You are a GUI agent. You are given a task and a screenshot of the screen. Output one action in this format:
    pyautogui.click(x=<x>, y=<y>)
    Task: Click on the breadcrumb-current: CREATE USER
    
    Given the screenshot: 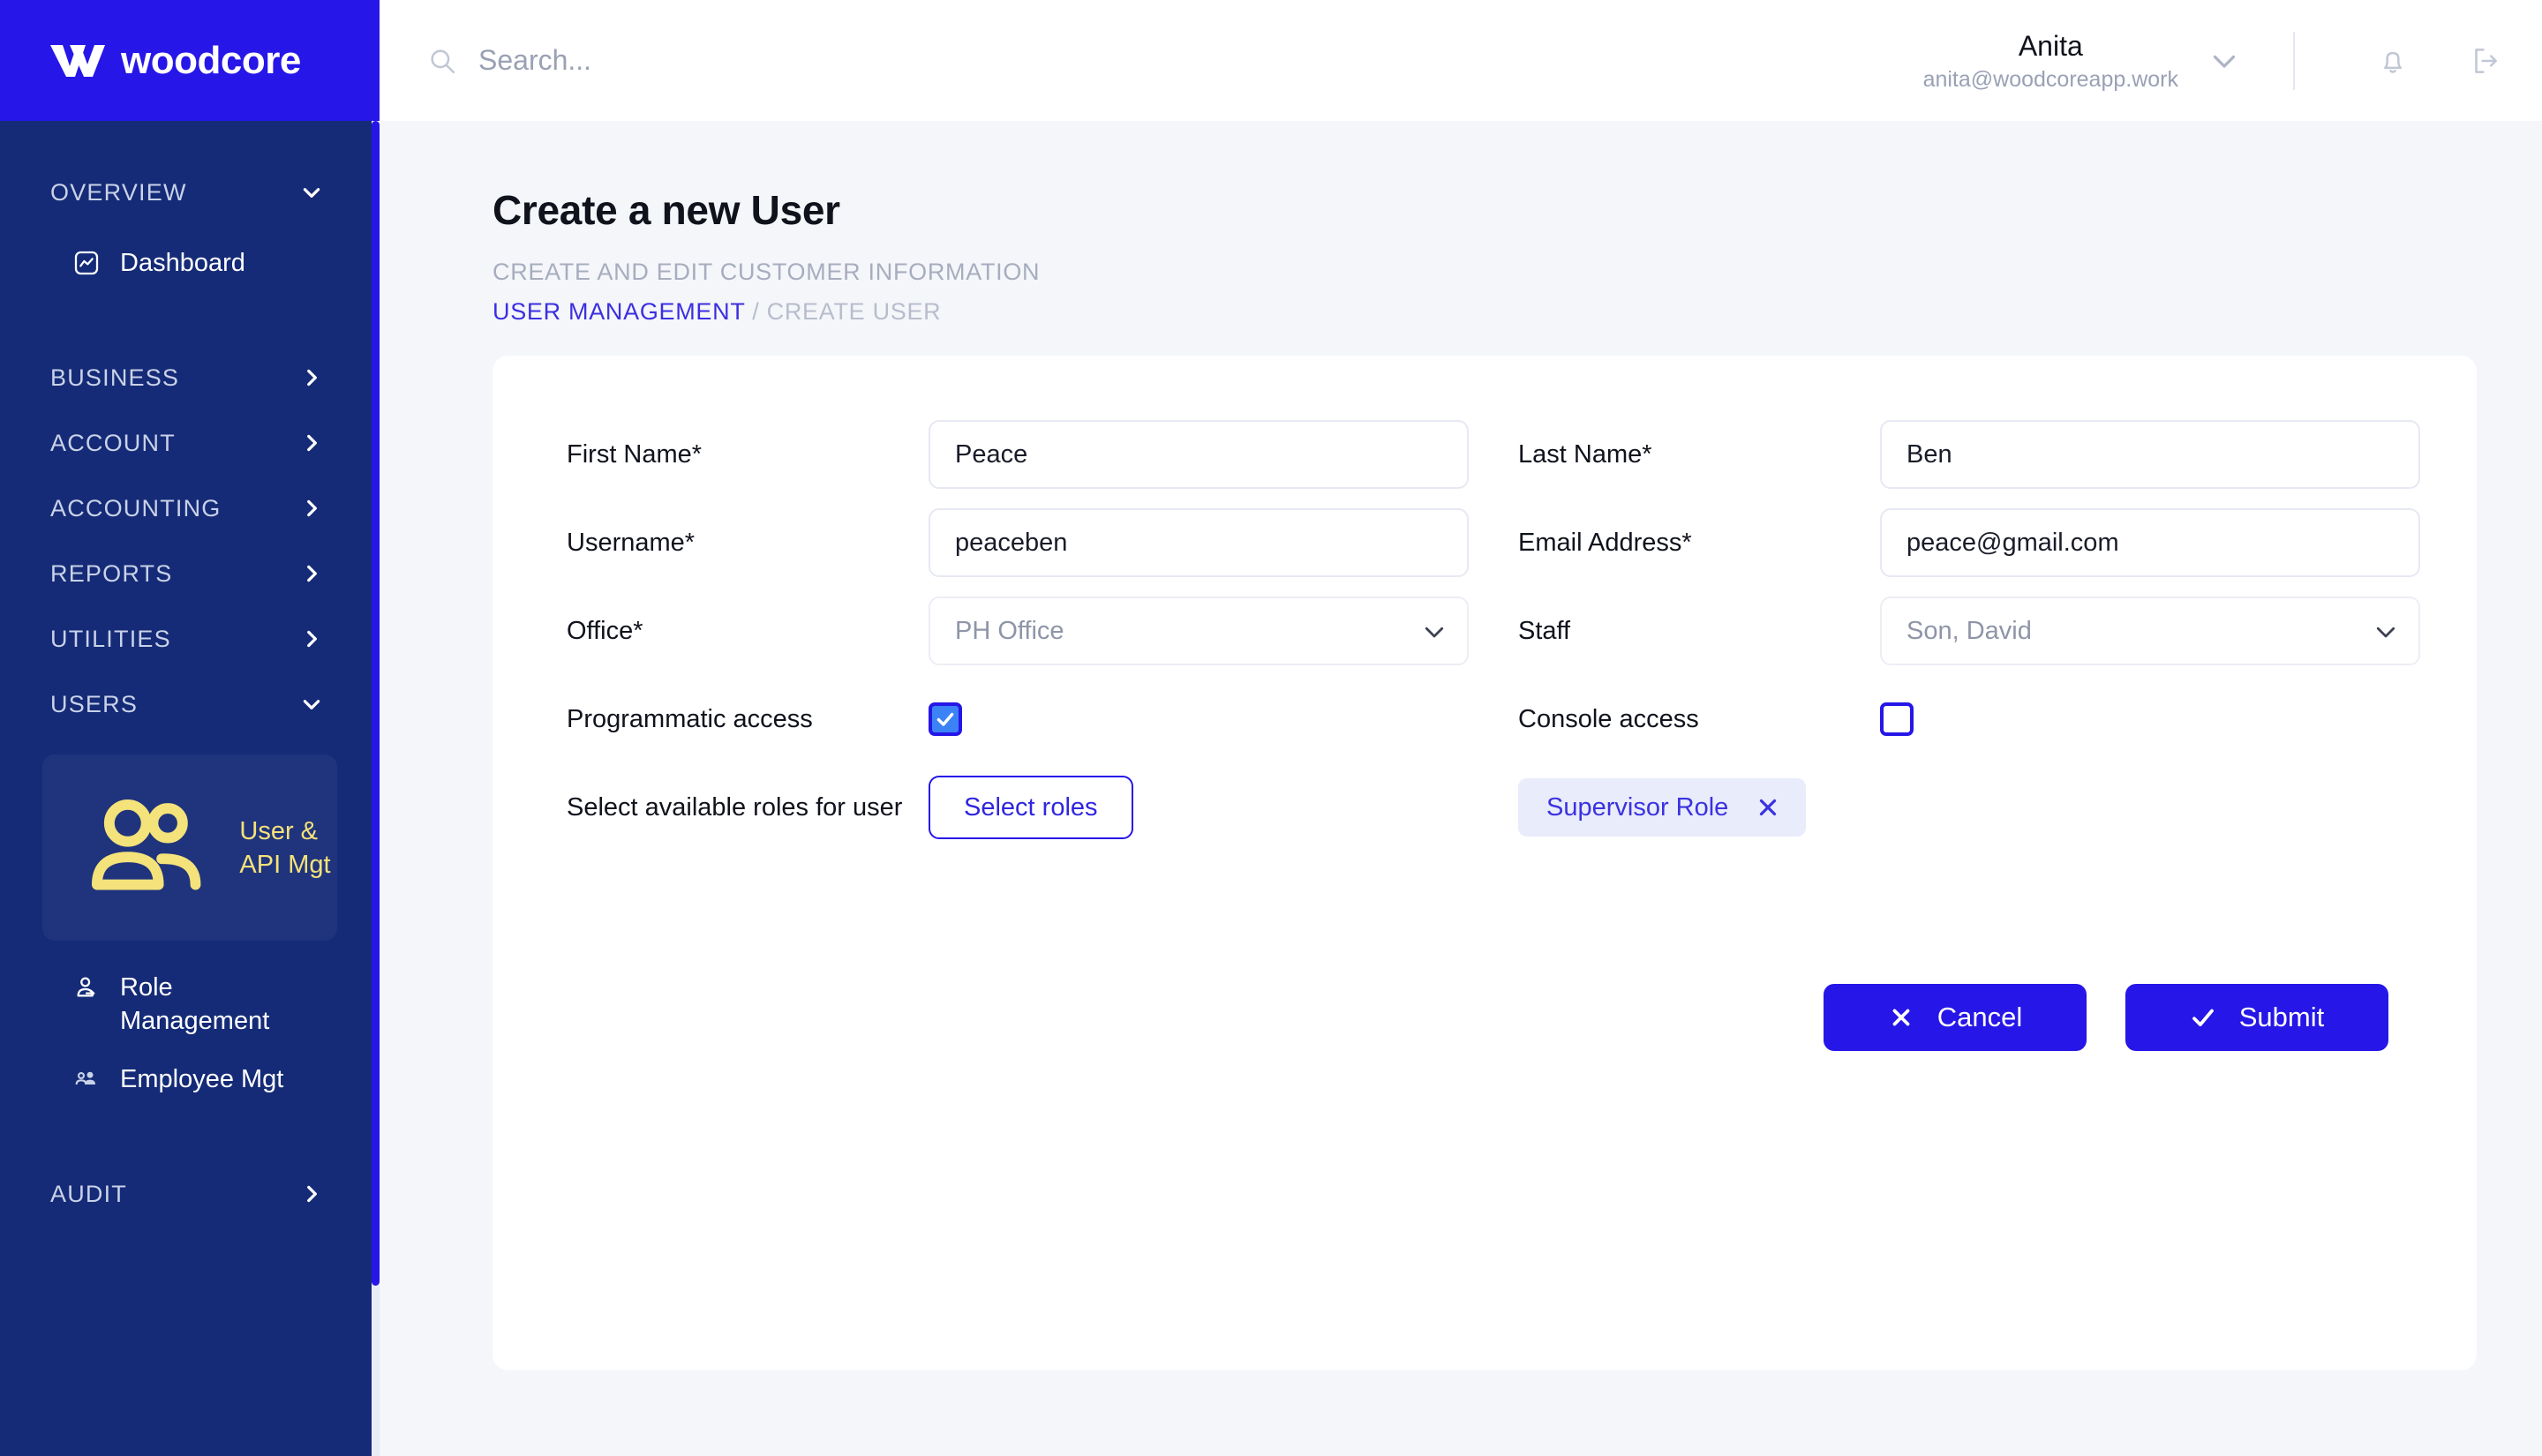 What is the action you would take?
    pyautogui.click(x=854, y=311)
    